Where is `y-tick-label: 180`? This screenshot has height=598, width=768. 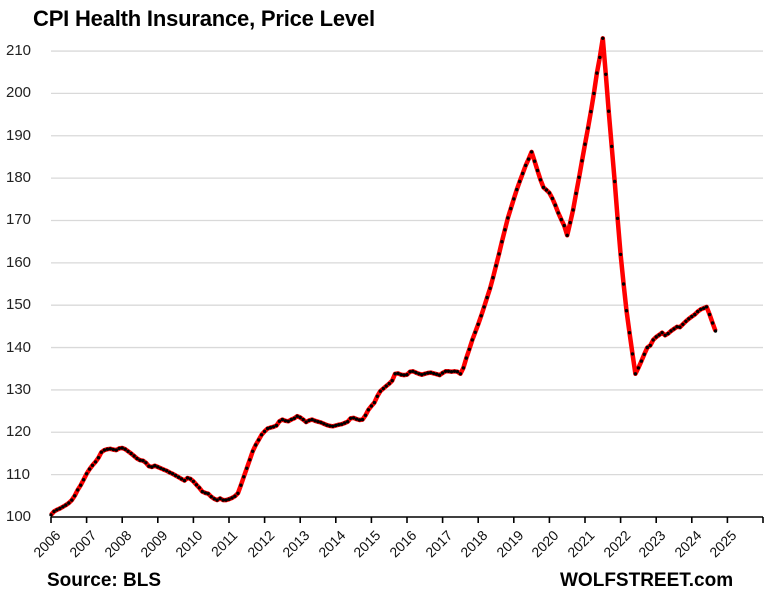
y-tick-label: 180 is located at coordinates (19, 178).